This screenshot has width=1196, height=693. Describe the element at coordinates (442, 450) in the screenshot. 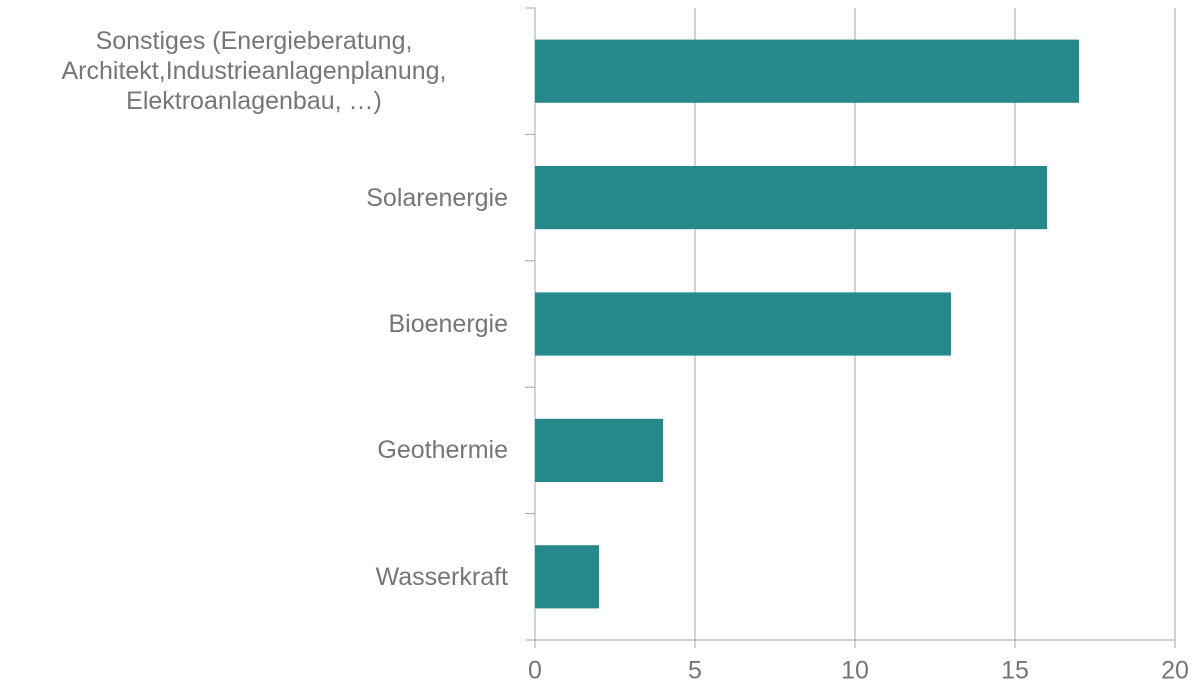

I see `y-tick-label: Geothermie` at that location.